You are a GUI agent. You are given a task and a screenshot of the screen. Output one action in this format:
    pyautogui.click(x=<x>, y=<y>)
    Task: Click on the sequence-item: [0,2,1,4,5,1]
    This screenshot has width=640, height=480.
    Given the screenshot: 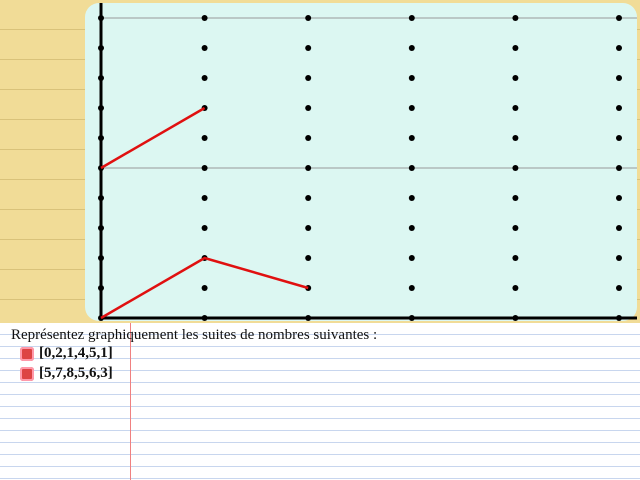 What is the action you would take?
    pyautogui.click(x=66, y=353)
    